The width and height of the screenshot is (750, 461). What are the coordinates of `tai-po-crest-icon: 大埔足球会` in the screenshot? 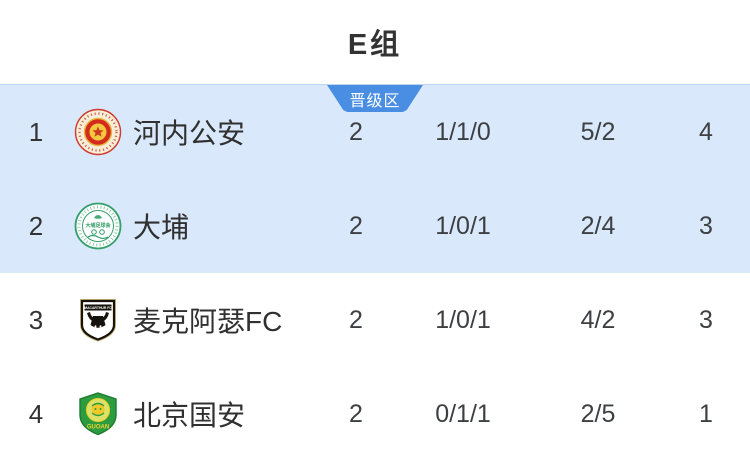 It's located at (98, 226).